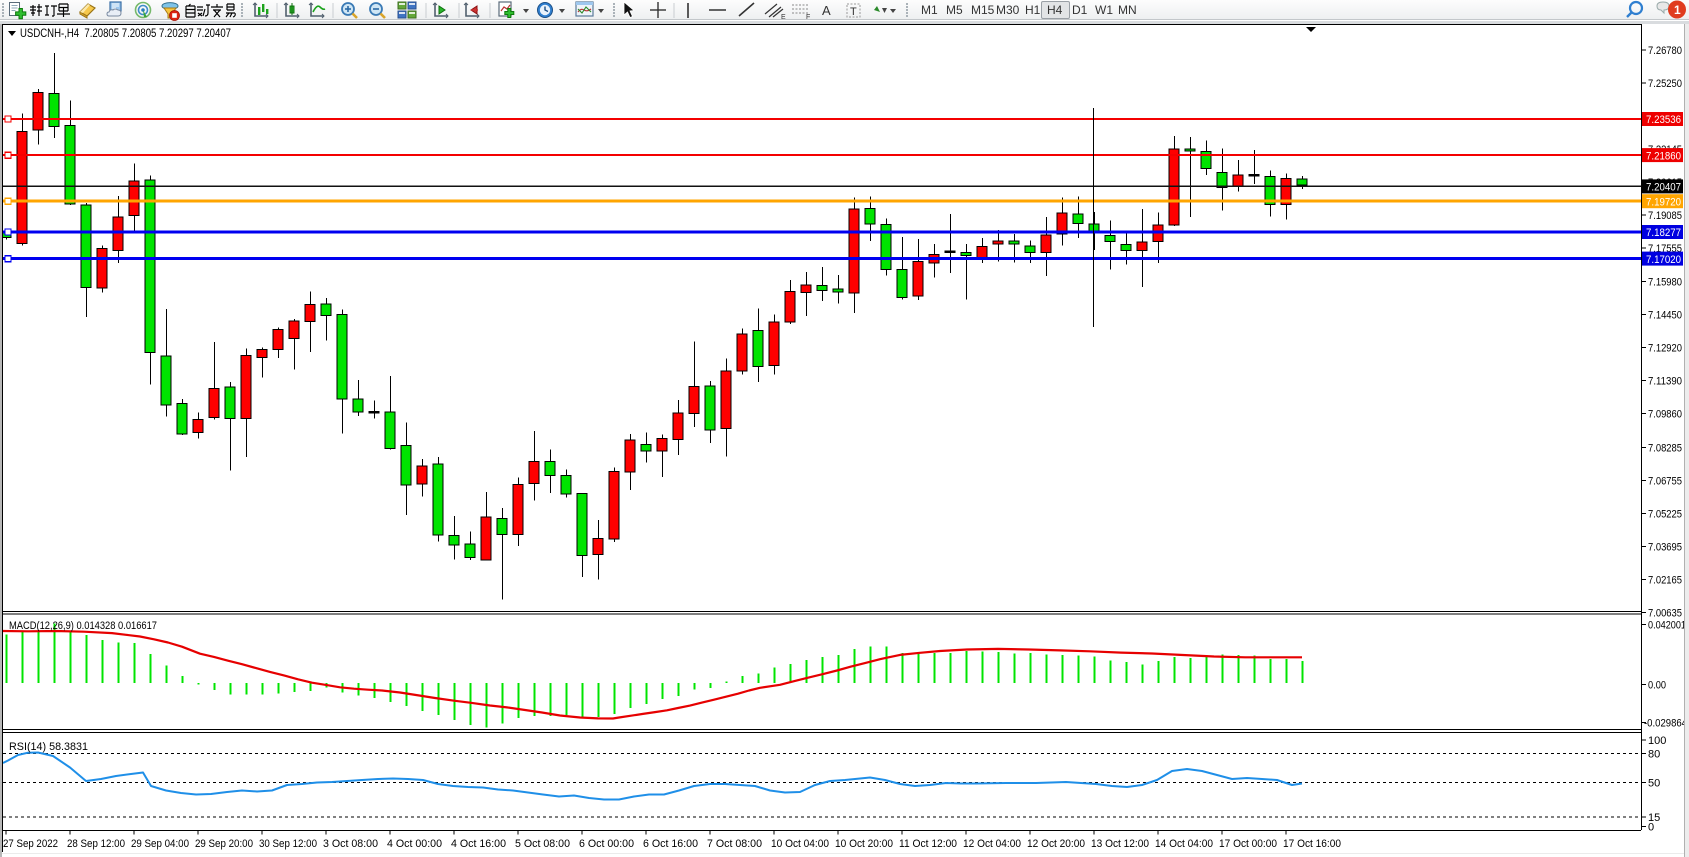 This screenshot has height=857, width=1689. Describe the element at coordinates (1665, 84) in the screenshot. I see `svg-text: 7.25250` at that location.